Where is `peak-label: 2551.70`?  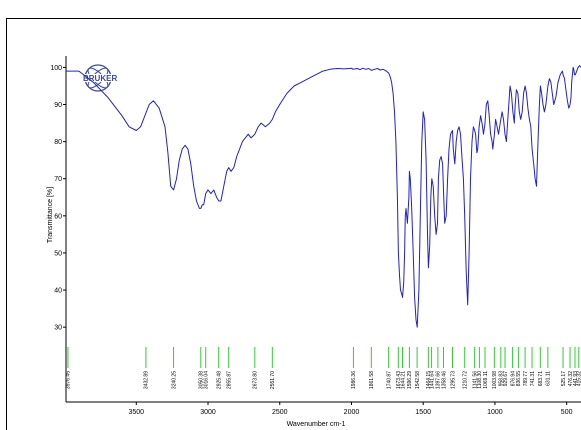 peak-label: 2551.70 is located at coordinates (273, 380).